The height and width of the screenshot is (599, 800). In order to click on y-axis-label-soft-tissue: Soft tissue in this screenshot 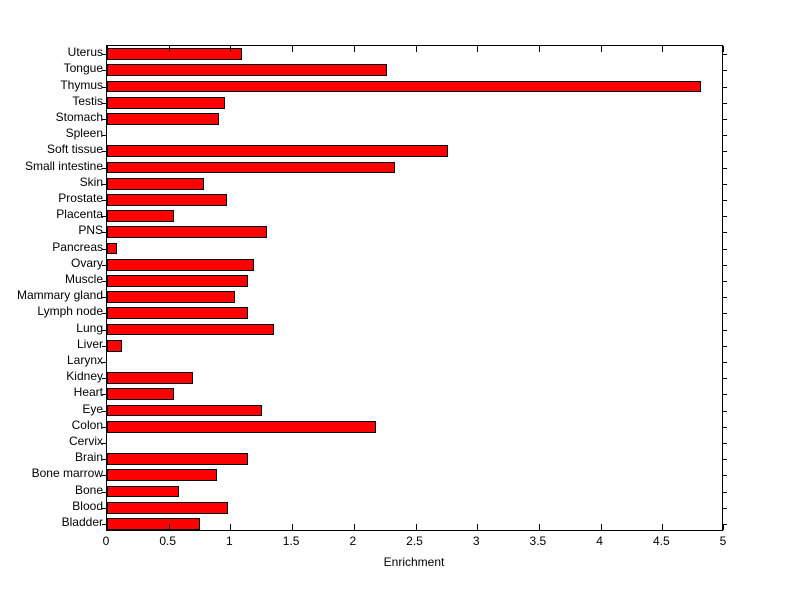, I will do `click(74, 149)`.